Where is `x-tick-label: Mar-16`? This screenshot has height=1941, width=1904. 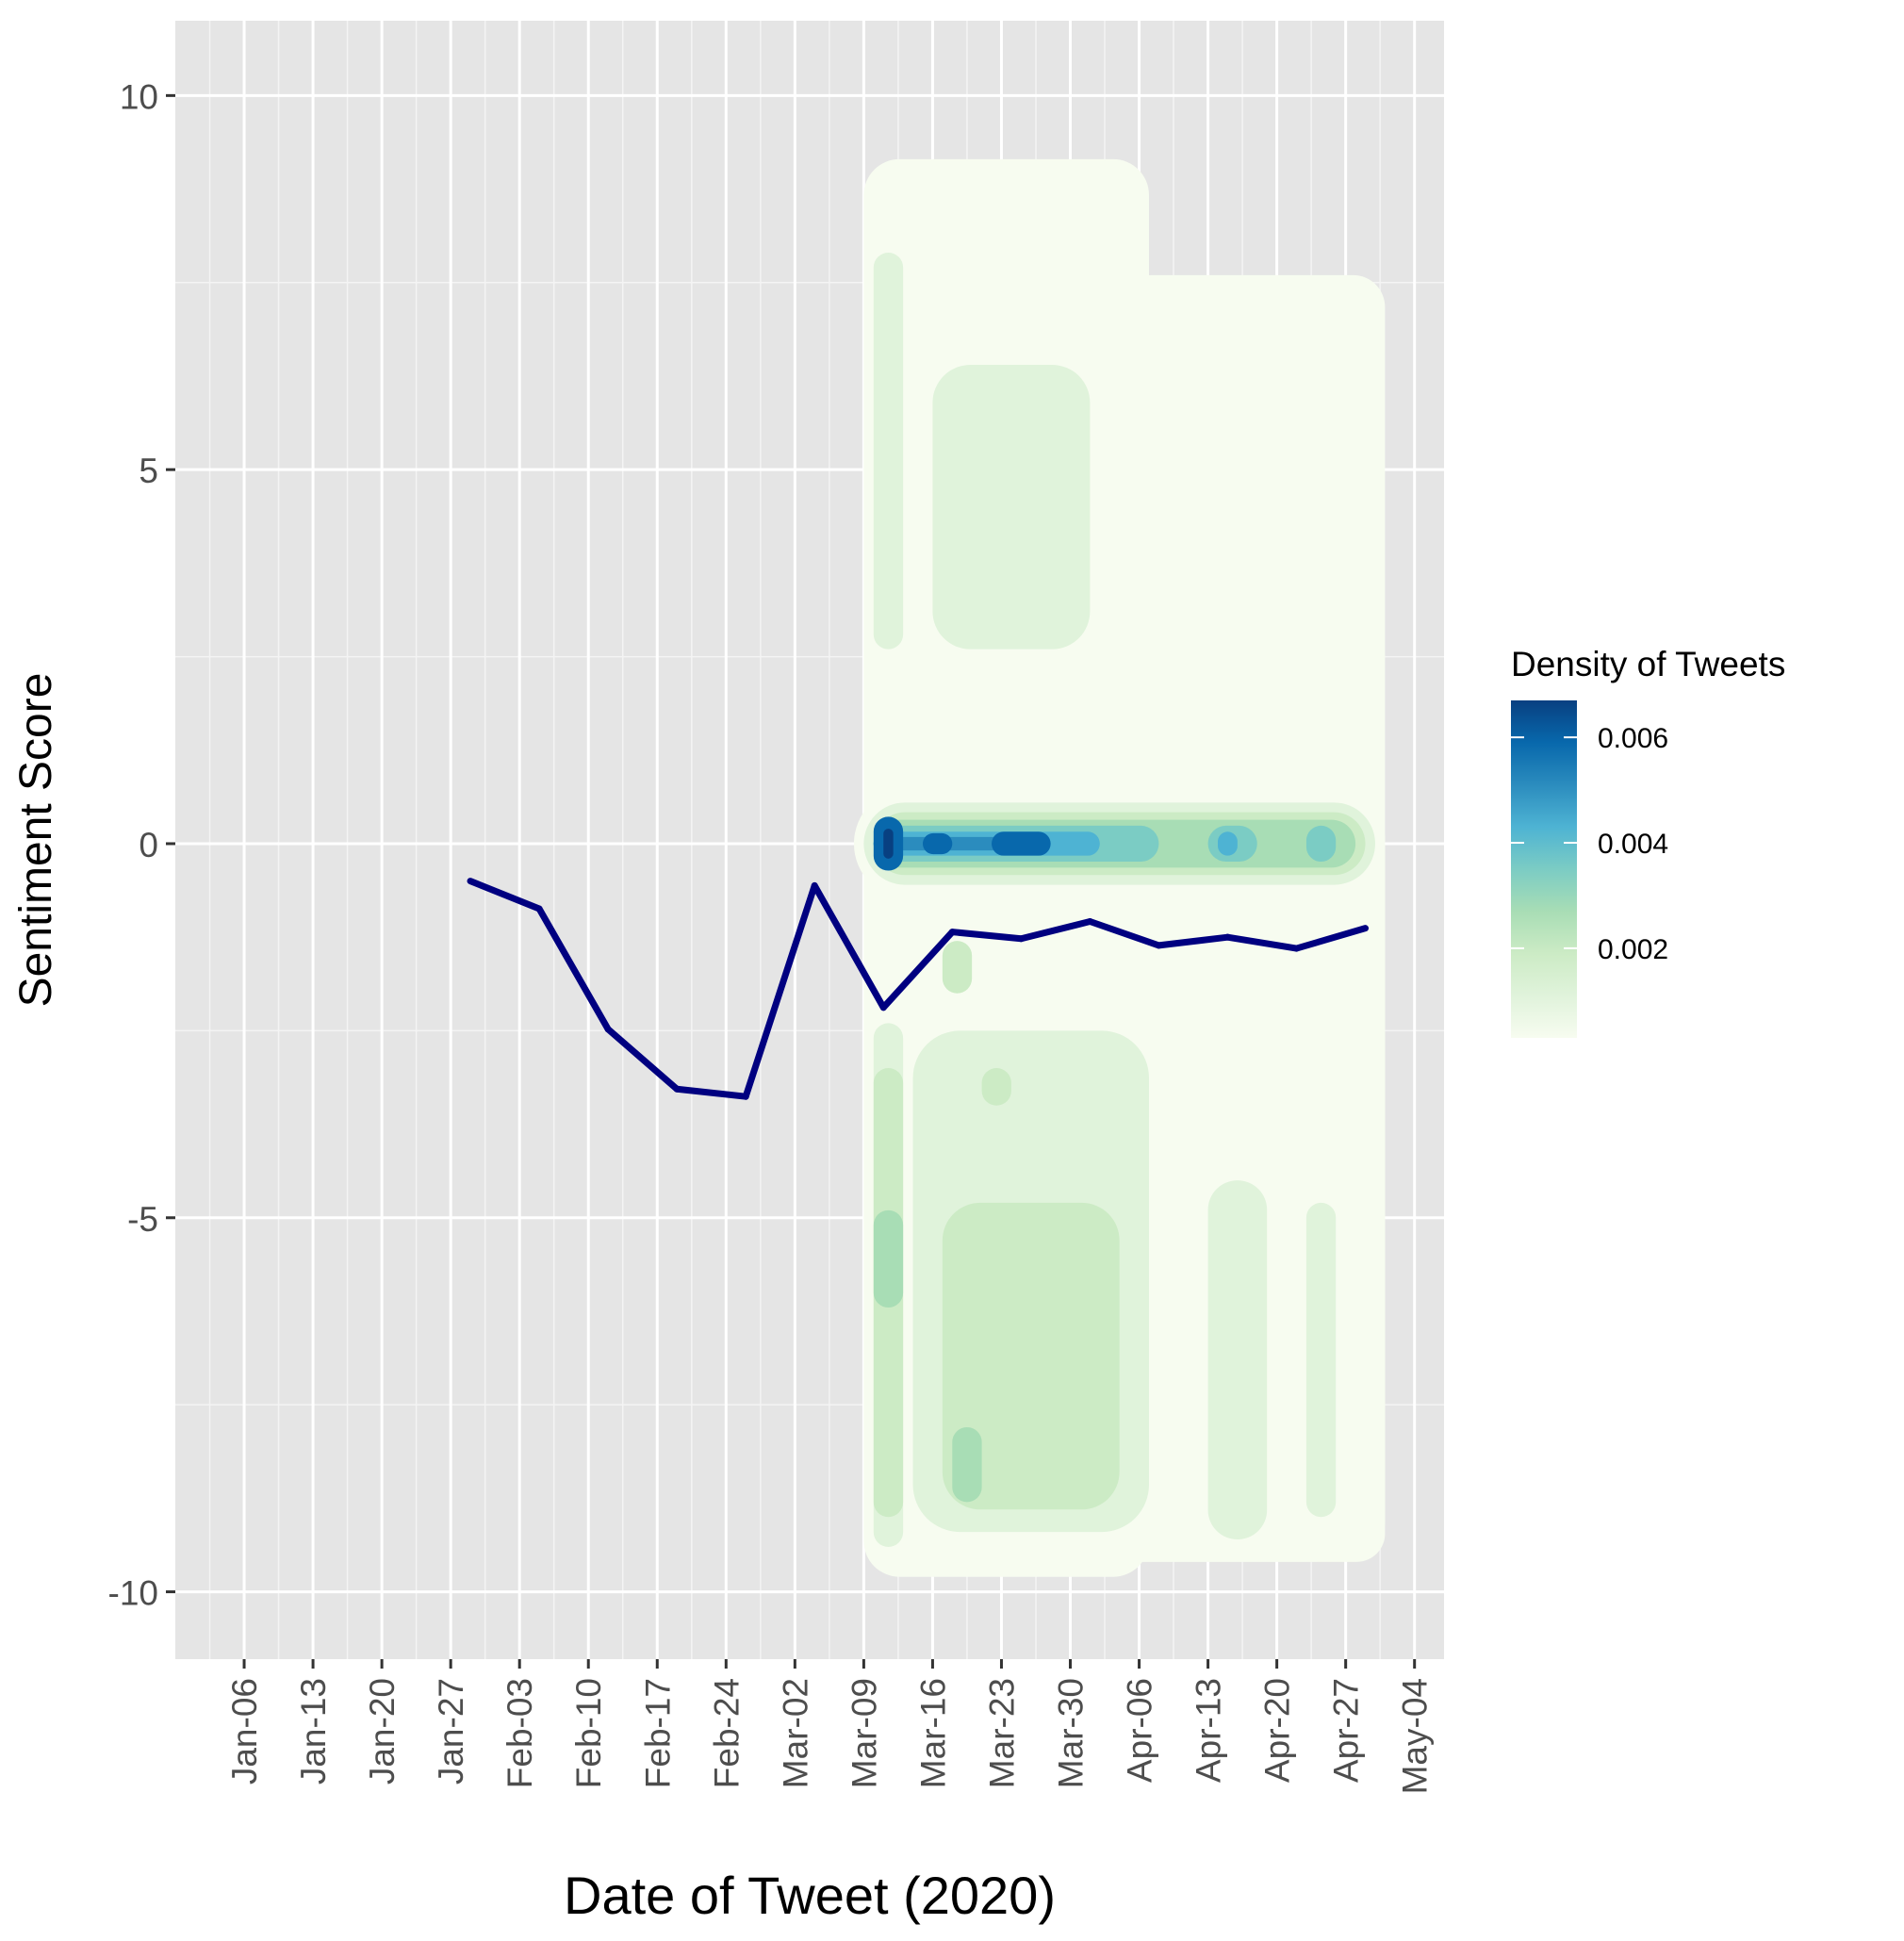 x-tick-label: Mar-16 is located at coordinates (932, 1733).